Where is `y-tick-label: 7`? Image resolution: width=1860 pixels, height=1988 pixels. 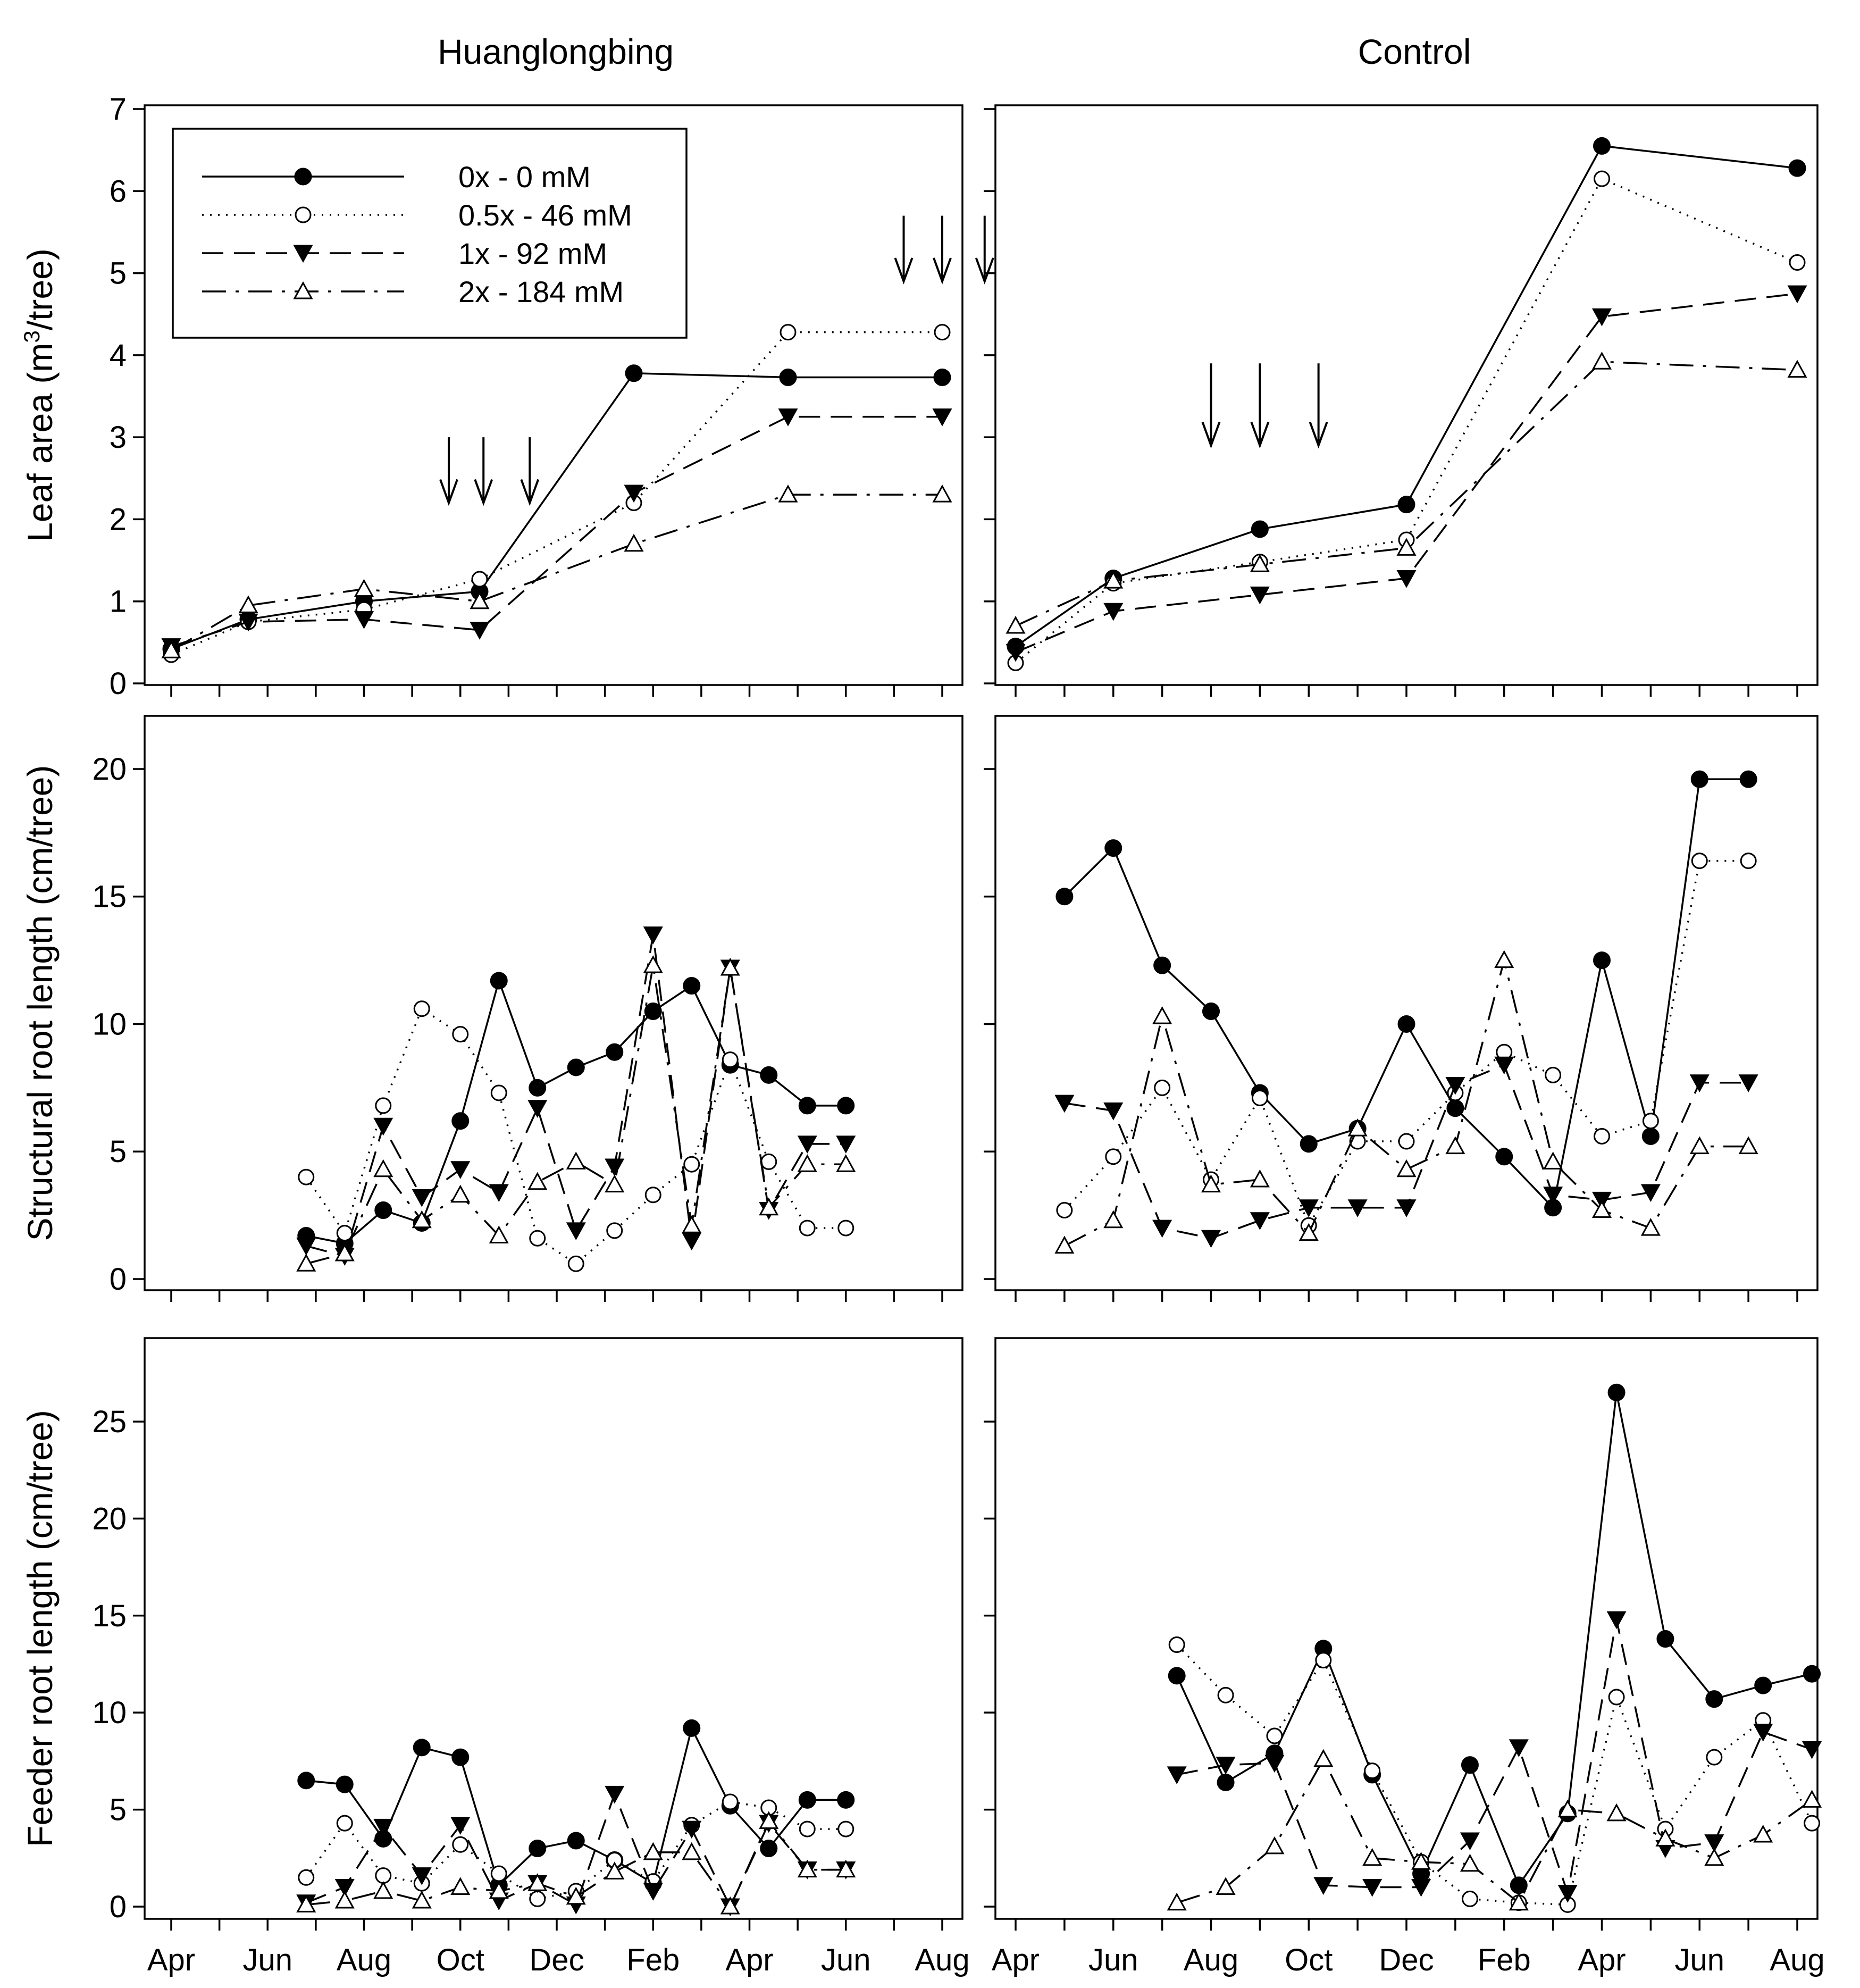 y-tick-label: 7 is located at coordinates (118, 109).